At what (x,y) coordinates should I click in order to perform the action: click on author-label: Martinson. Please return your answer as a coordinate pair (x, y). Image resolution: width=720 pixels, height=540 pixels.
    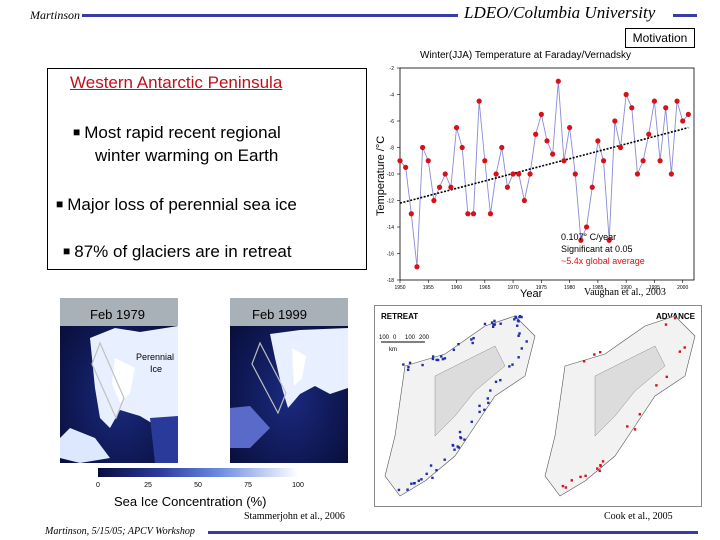
    Looking at the image, I should click on (55, 15).